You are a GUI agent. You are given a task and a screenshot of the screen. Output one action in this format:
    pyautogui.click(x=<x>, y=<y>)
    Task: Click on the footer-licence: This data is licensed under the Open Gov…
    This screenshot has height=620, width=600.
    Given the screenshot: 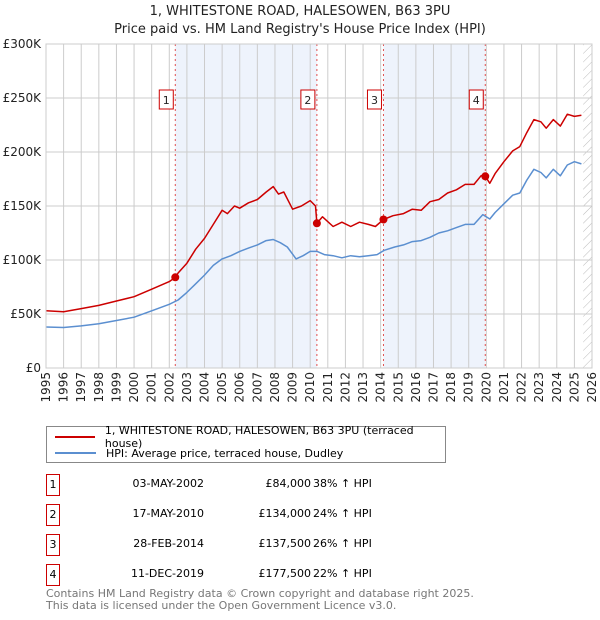 What is the action you would take?
    pyautogui.click(x=221, y=605)
    